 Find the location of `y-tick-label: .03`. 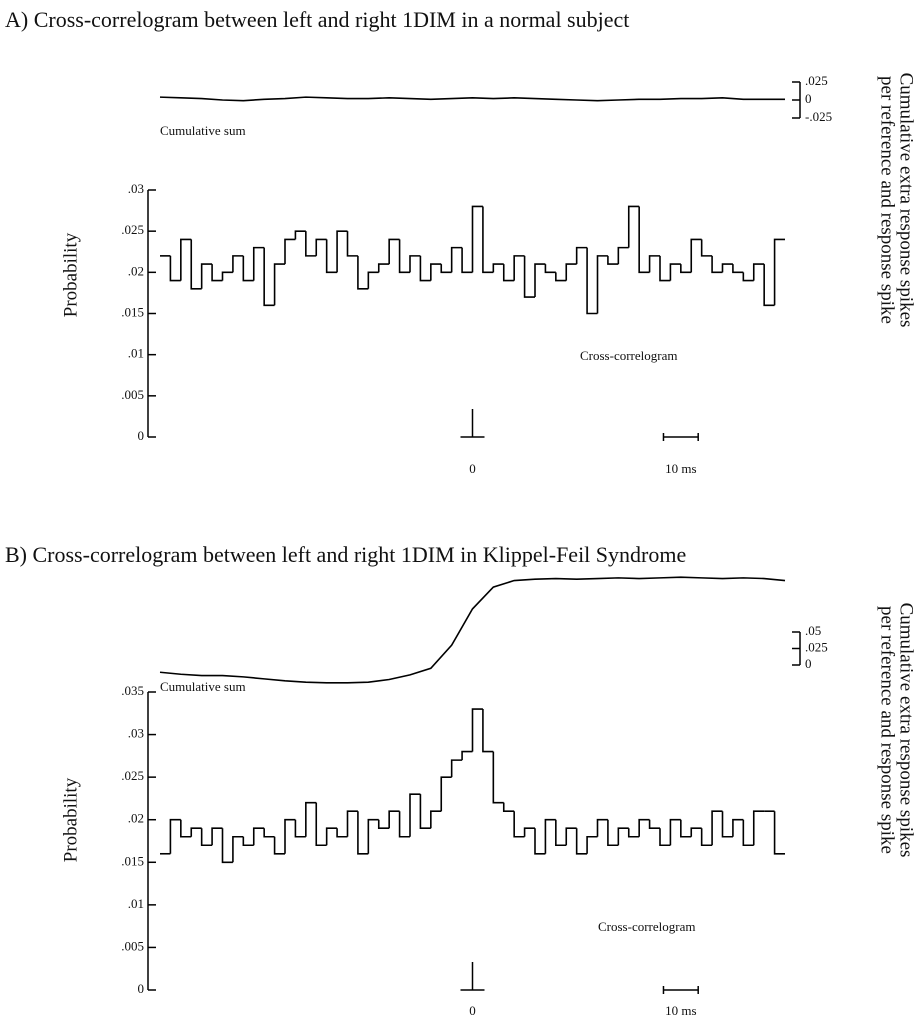

y-tick-label: .03 is located at coordinates (136, 188).